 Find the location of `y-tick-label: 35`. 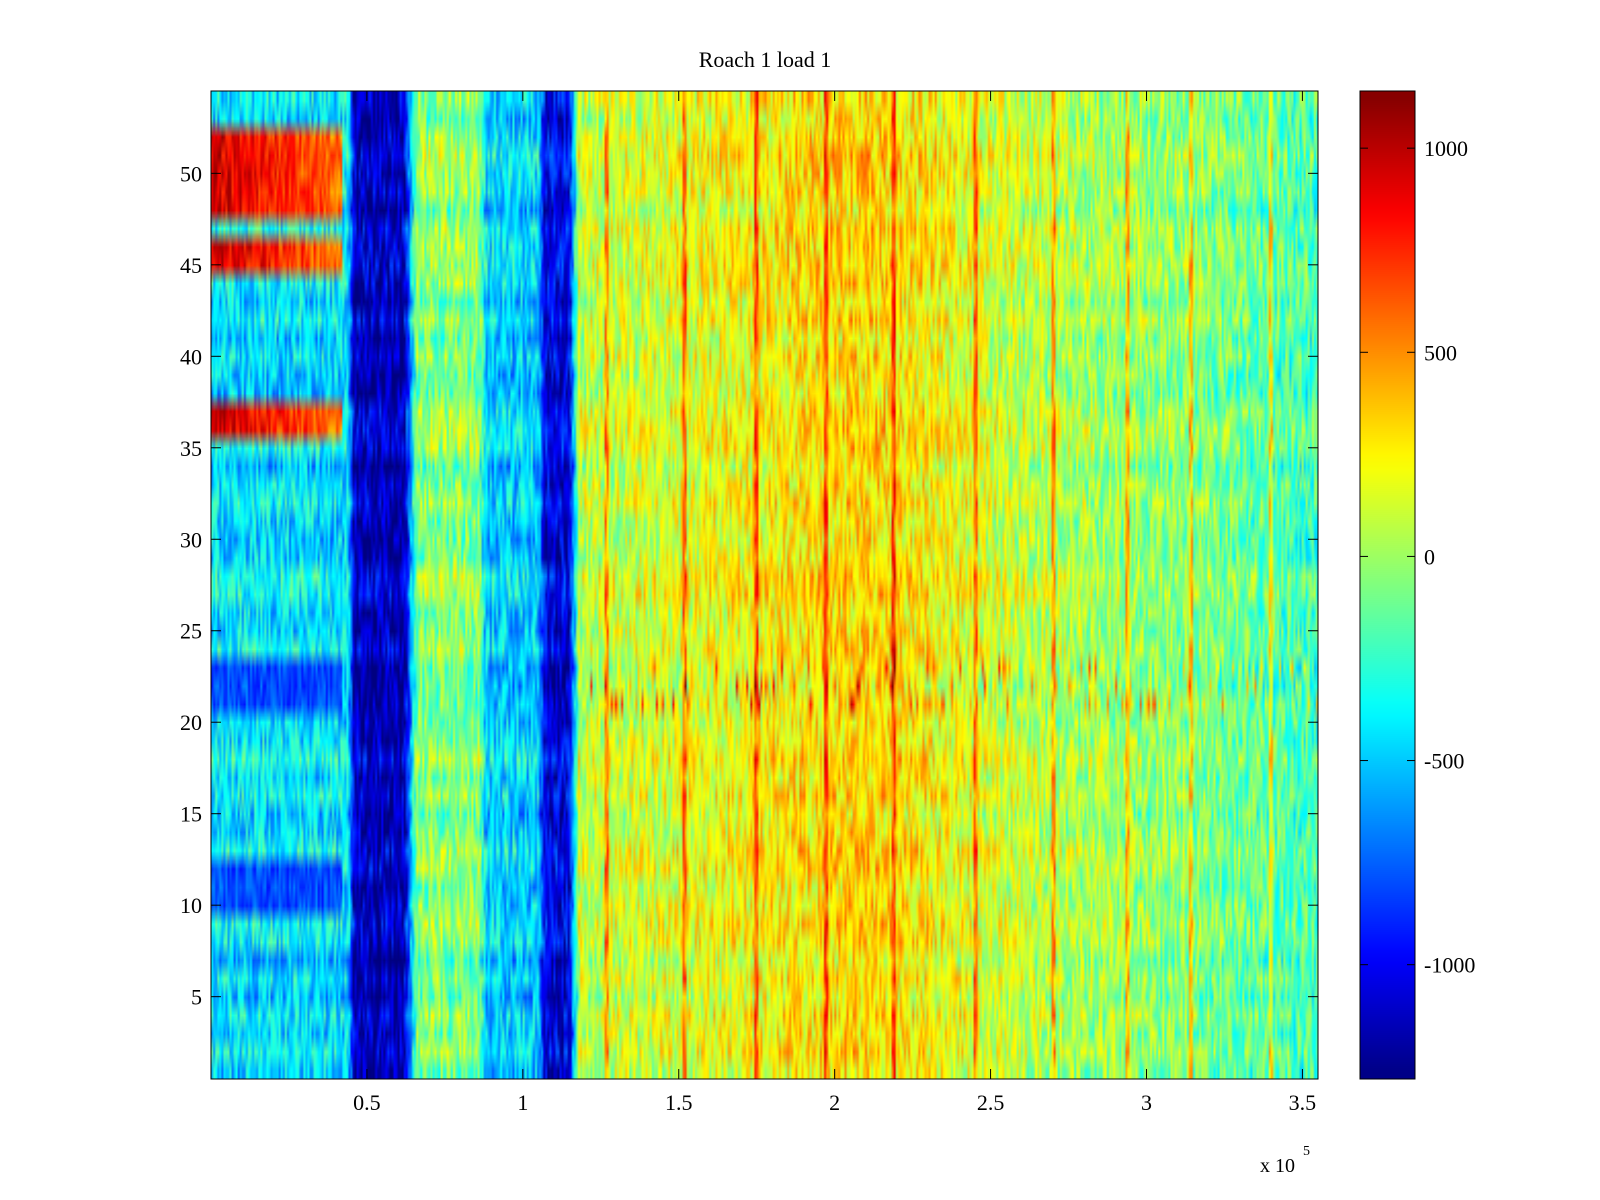

y-tick-label: 35 is located at coordinates (191, 448).